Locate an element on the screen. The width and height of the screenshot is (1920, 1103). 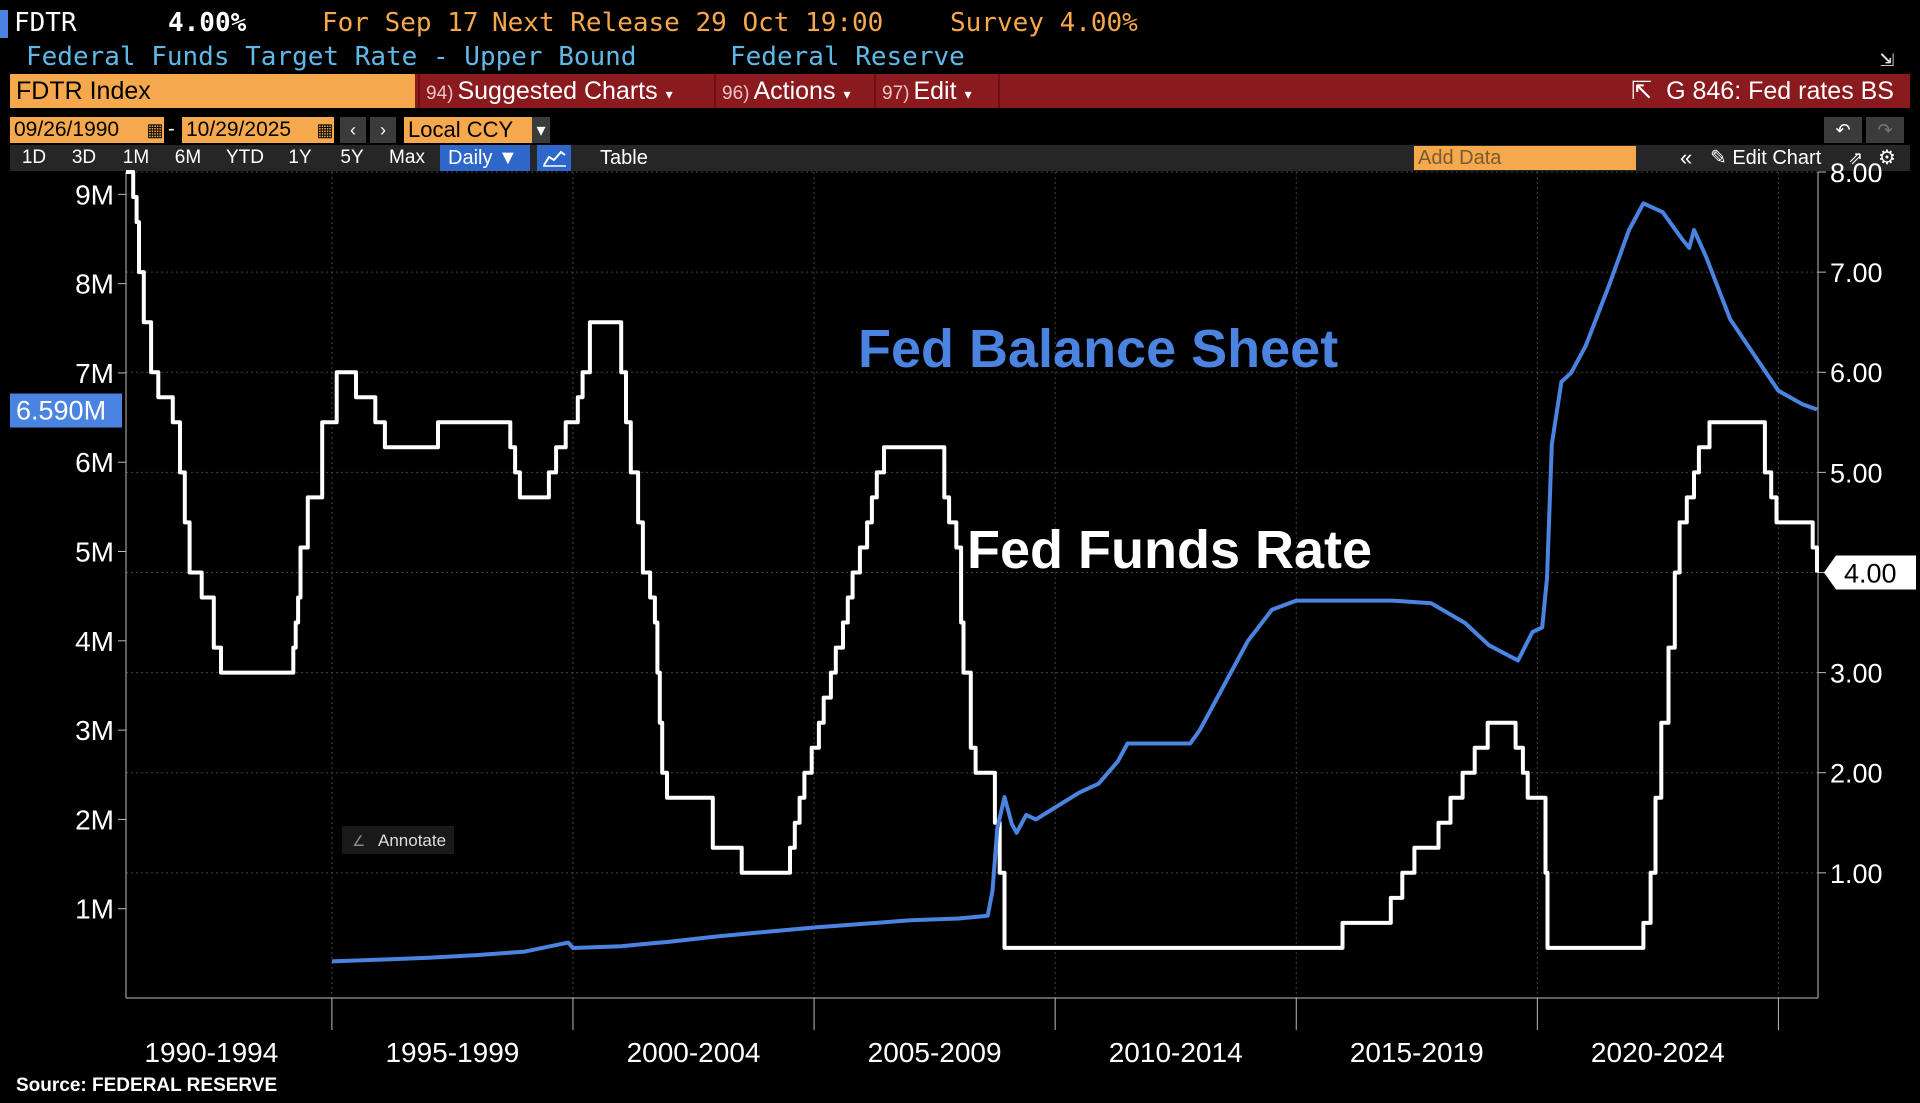
currency-label: Local CCY is located at coordinates (461, 129).